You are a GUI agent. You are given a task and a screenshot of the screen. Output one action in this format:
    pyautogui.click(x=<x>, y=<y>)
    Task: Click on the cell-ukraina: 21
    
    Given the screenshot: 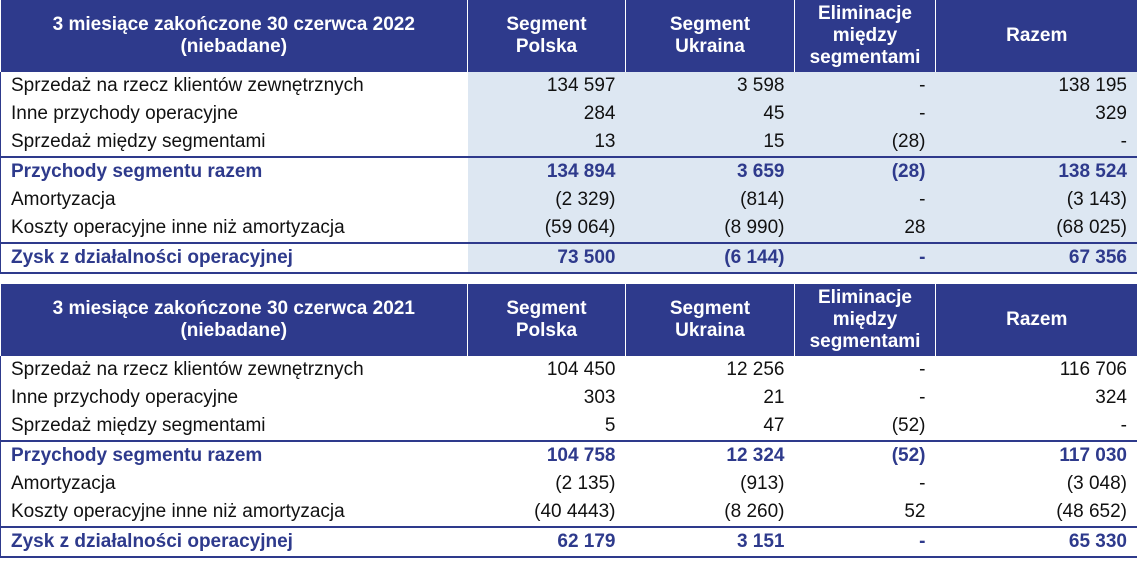 What is the action you would take?
    pyautogui.click(x=774, y=397)
    